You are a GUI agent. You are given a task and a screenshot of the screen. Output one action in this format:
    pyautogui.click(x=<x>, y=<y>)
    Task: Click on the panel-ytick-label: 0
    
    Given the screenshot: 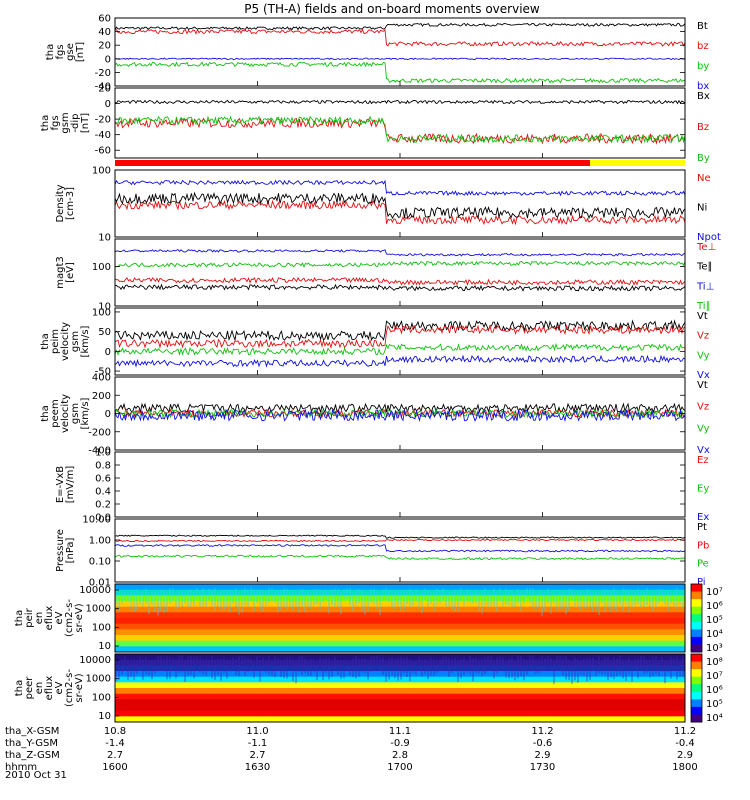 What is the action you would take?
    pyautogui.click(x=108, y=414)
    